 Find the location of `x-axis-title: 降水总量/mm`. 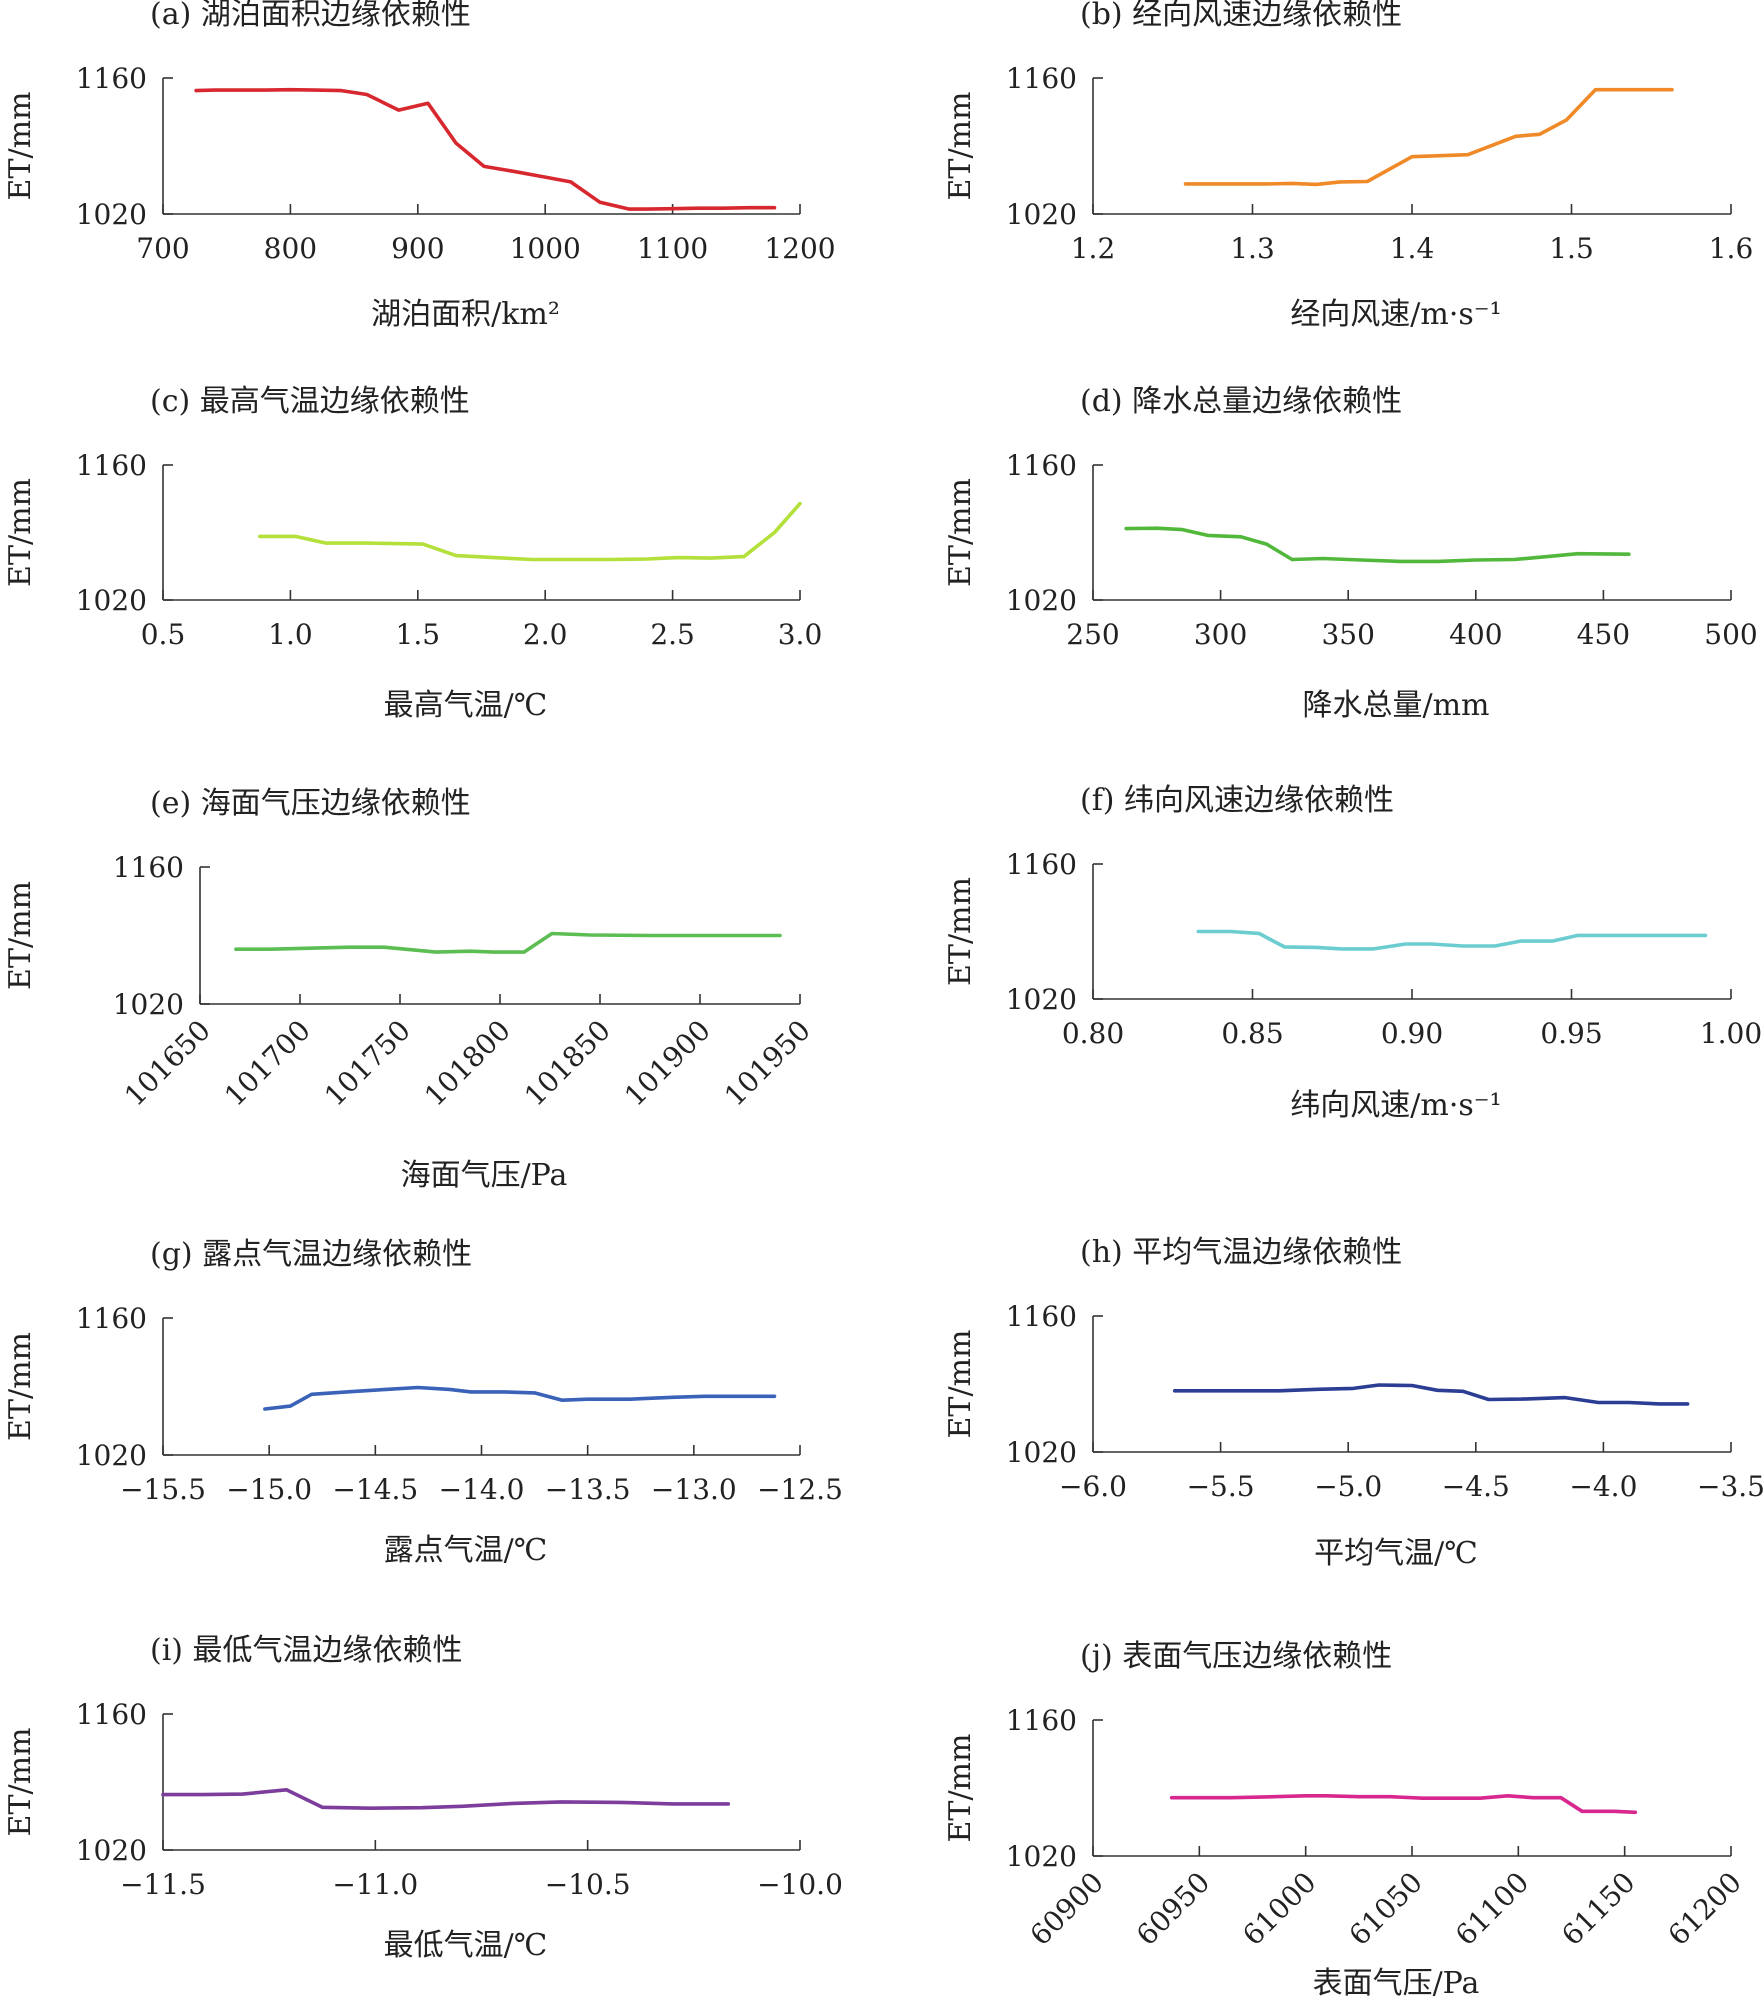

x-axis-title: 降水总量/mm is located at coordinates (1395, 705).